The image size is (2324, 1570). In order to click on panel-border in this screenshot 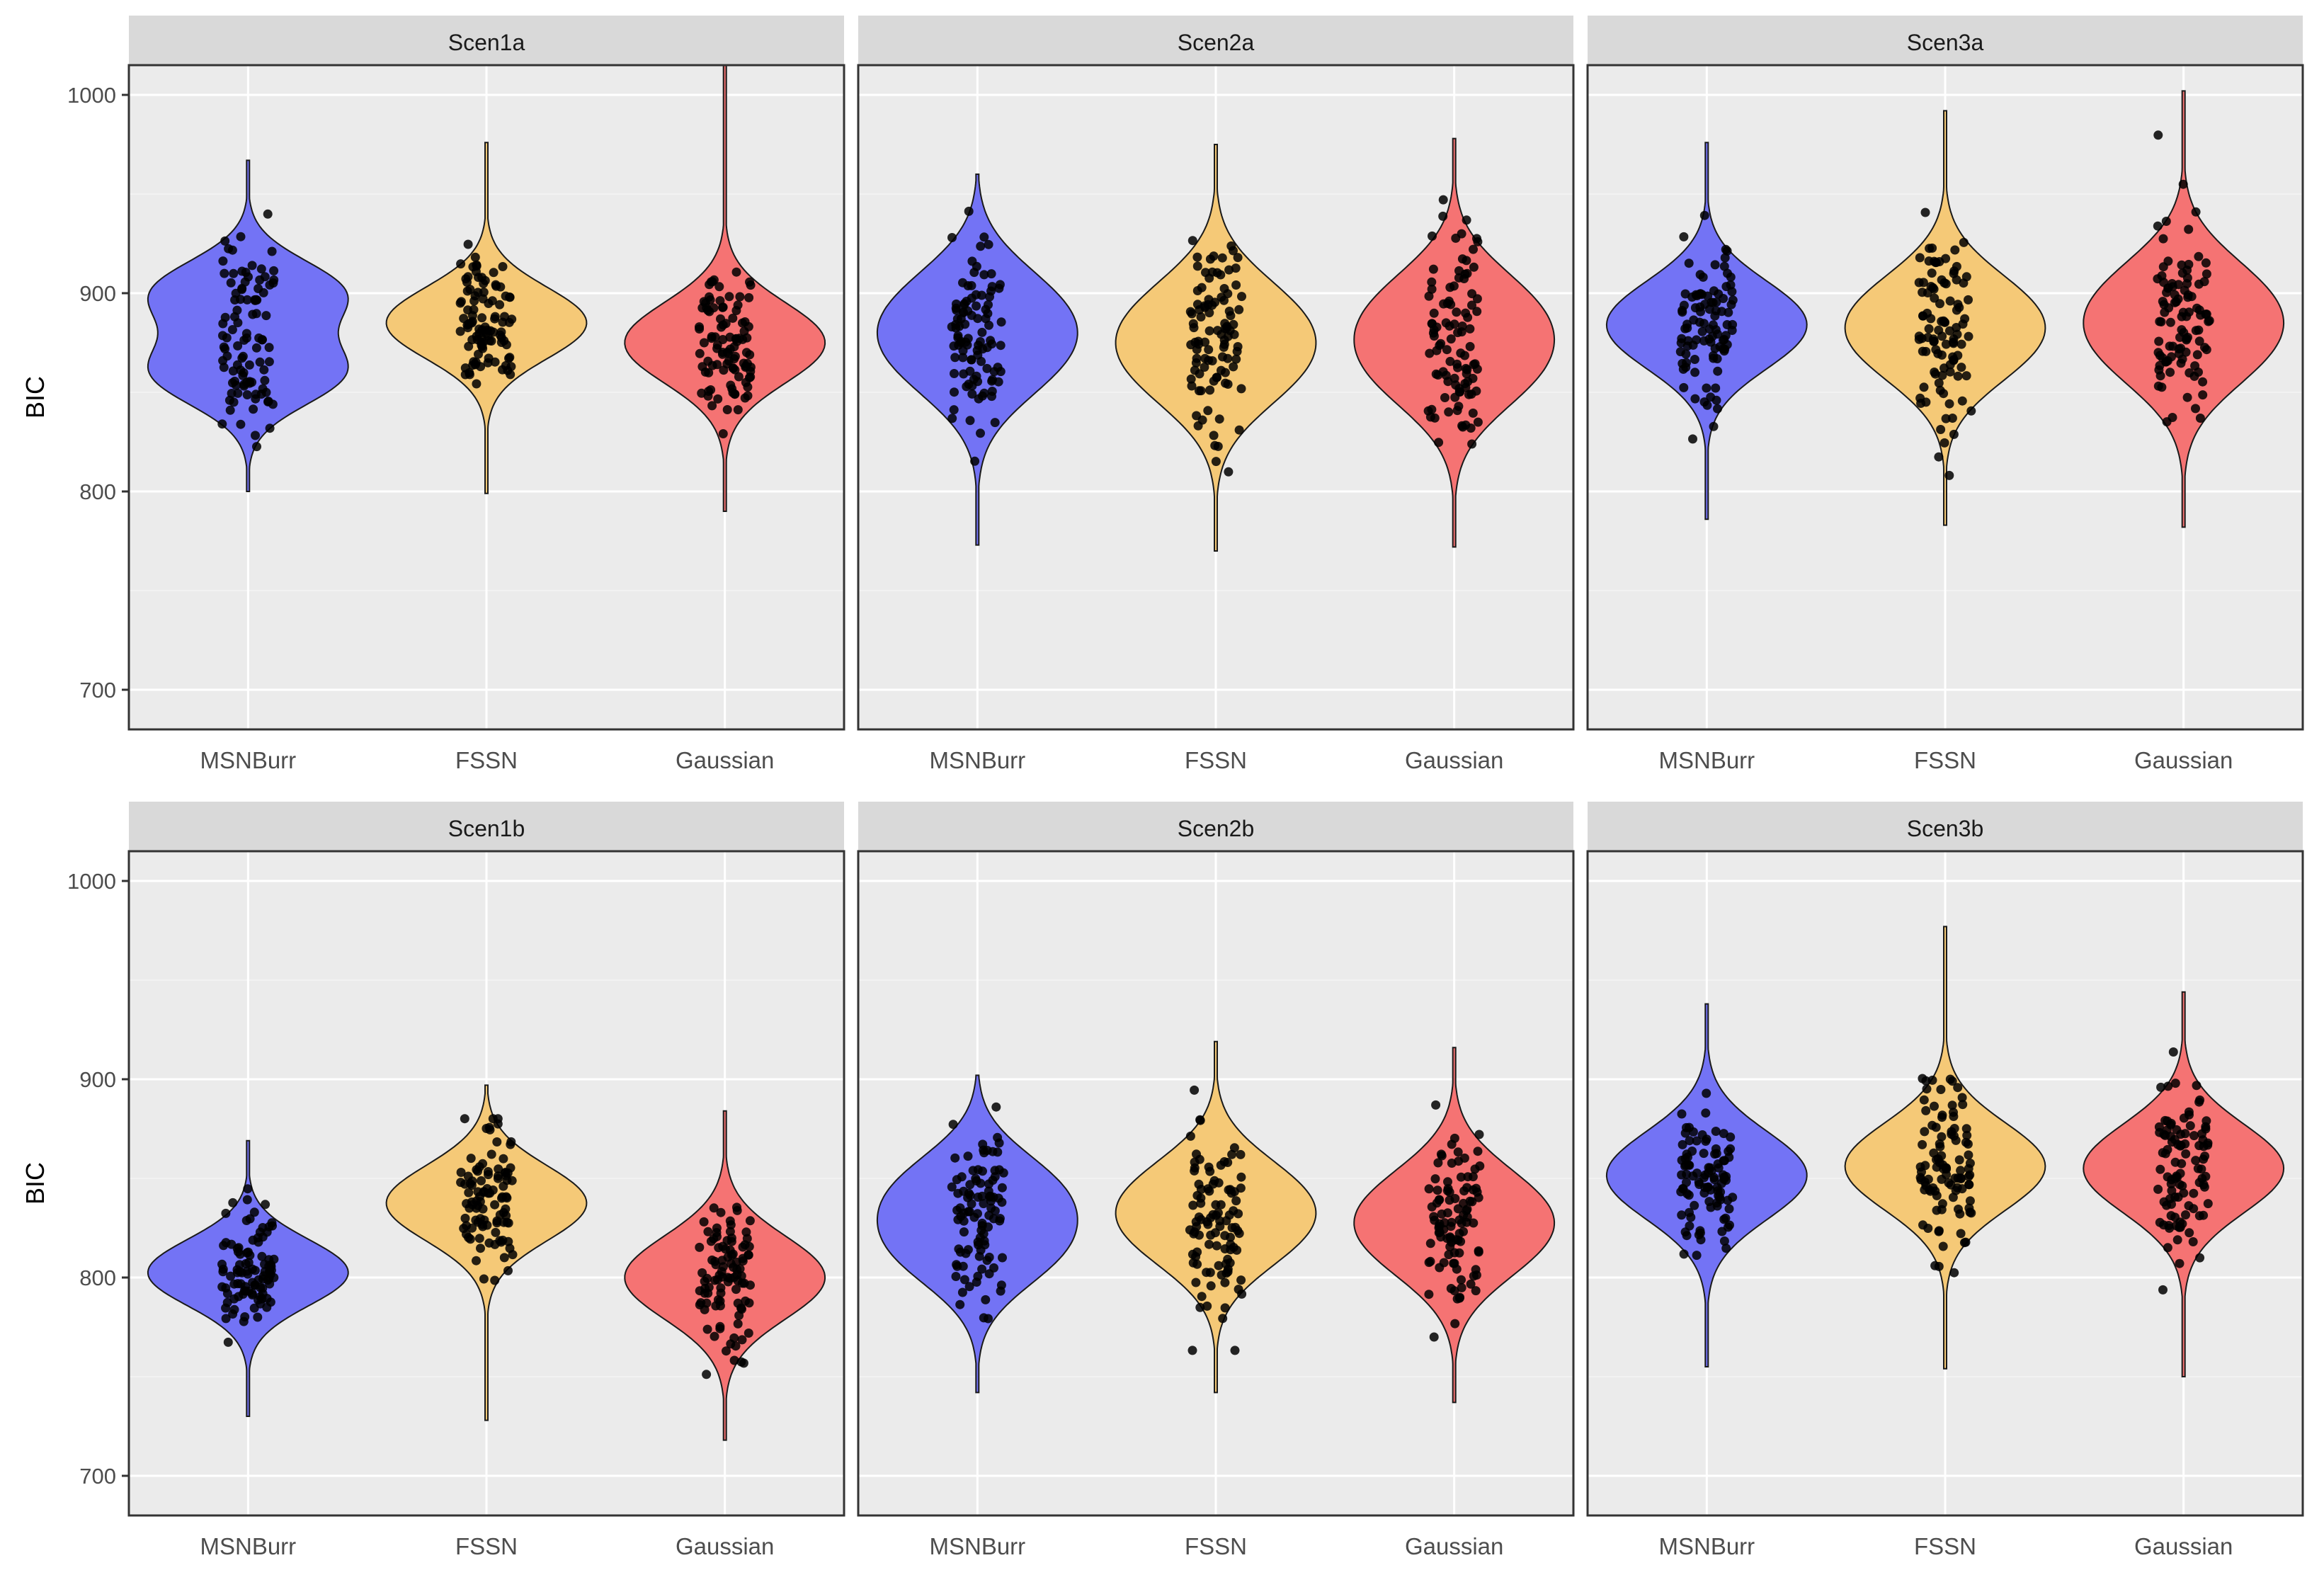, I will do `click(1216, 397)`.